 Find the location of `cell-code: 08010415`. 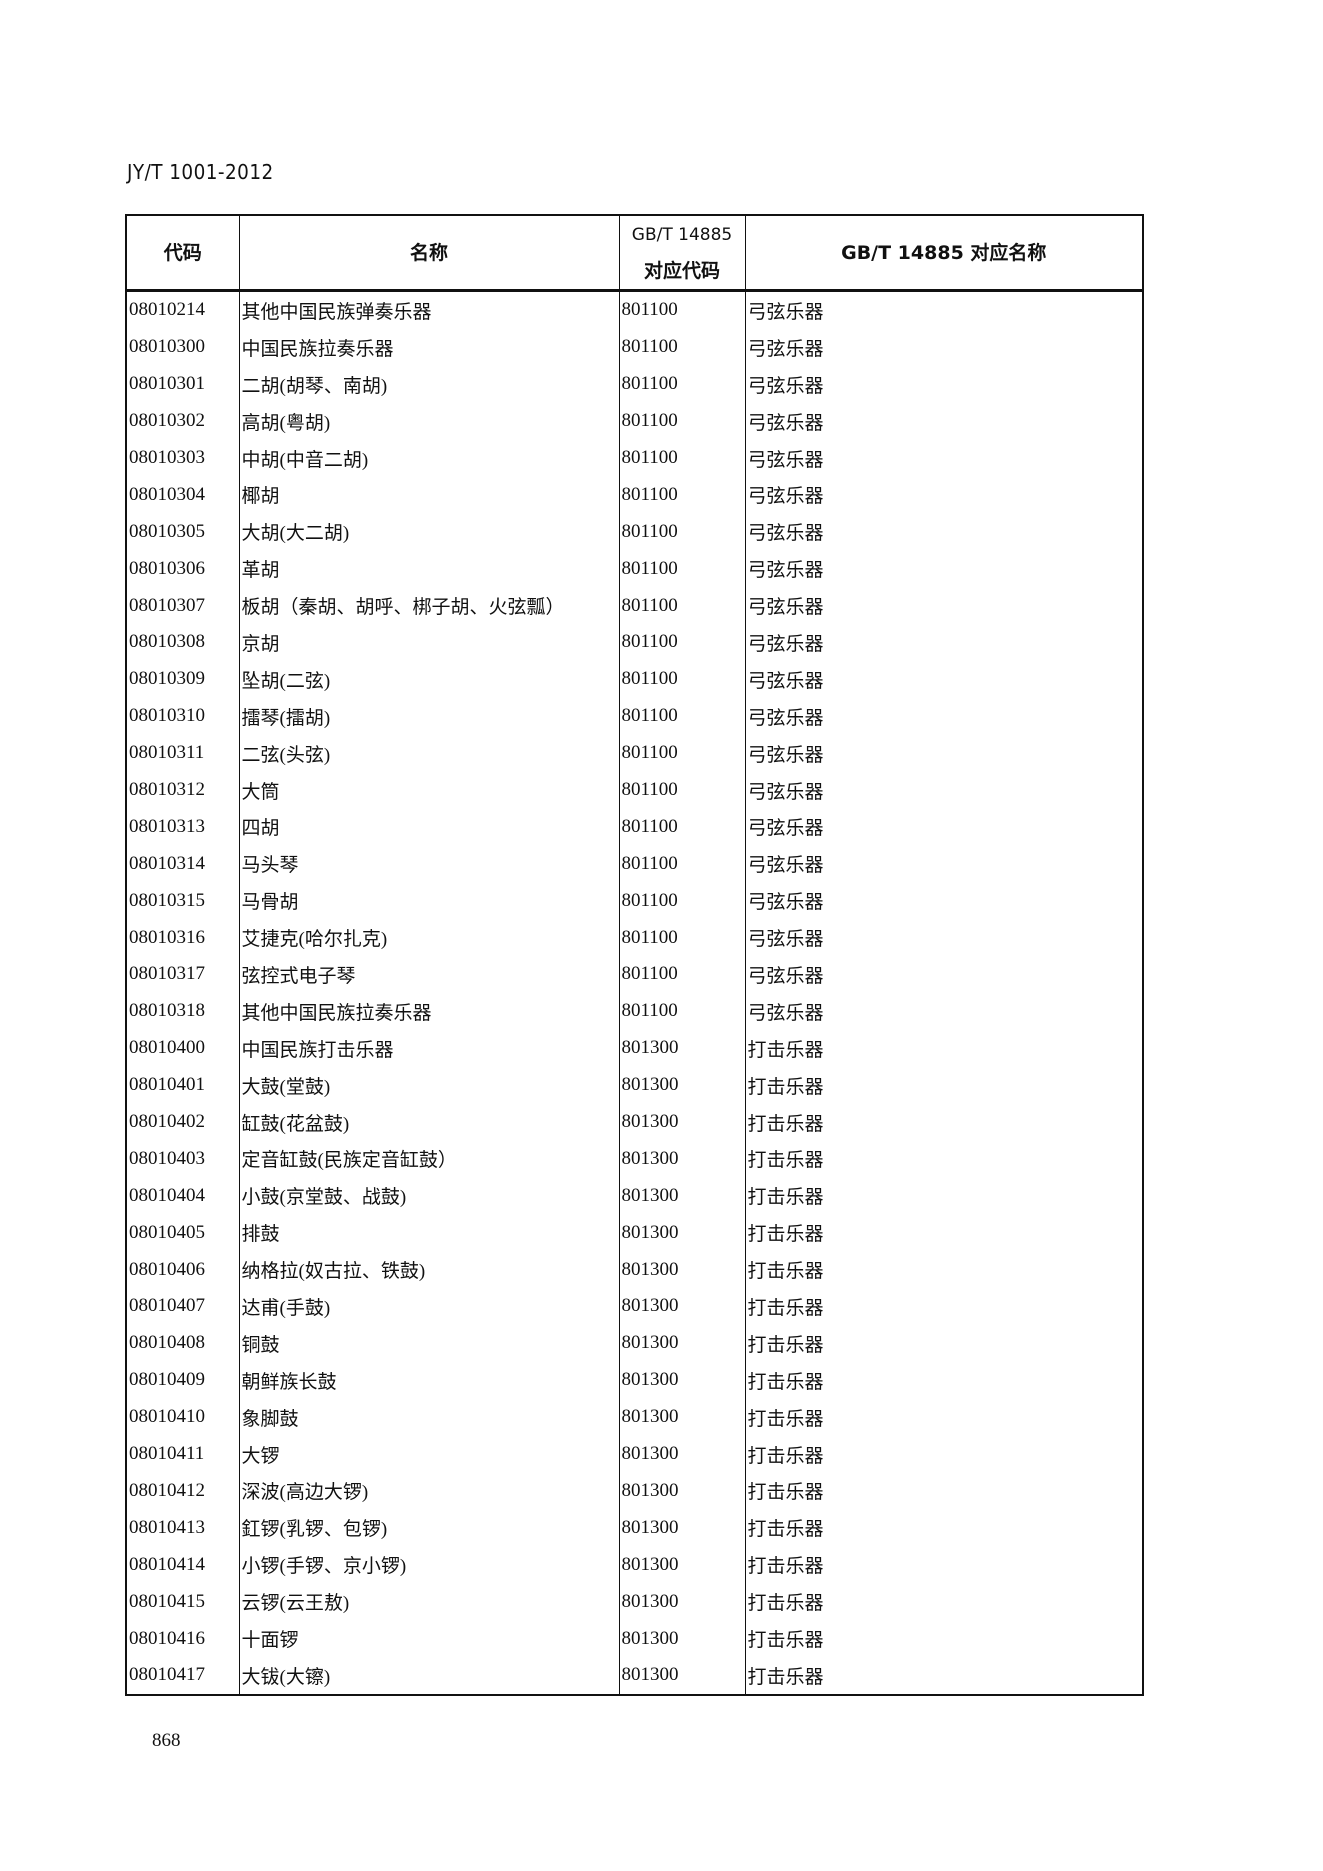

cell-code: 08010415 is located at coordinates (182, 1602).